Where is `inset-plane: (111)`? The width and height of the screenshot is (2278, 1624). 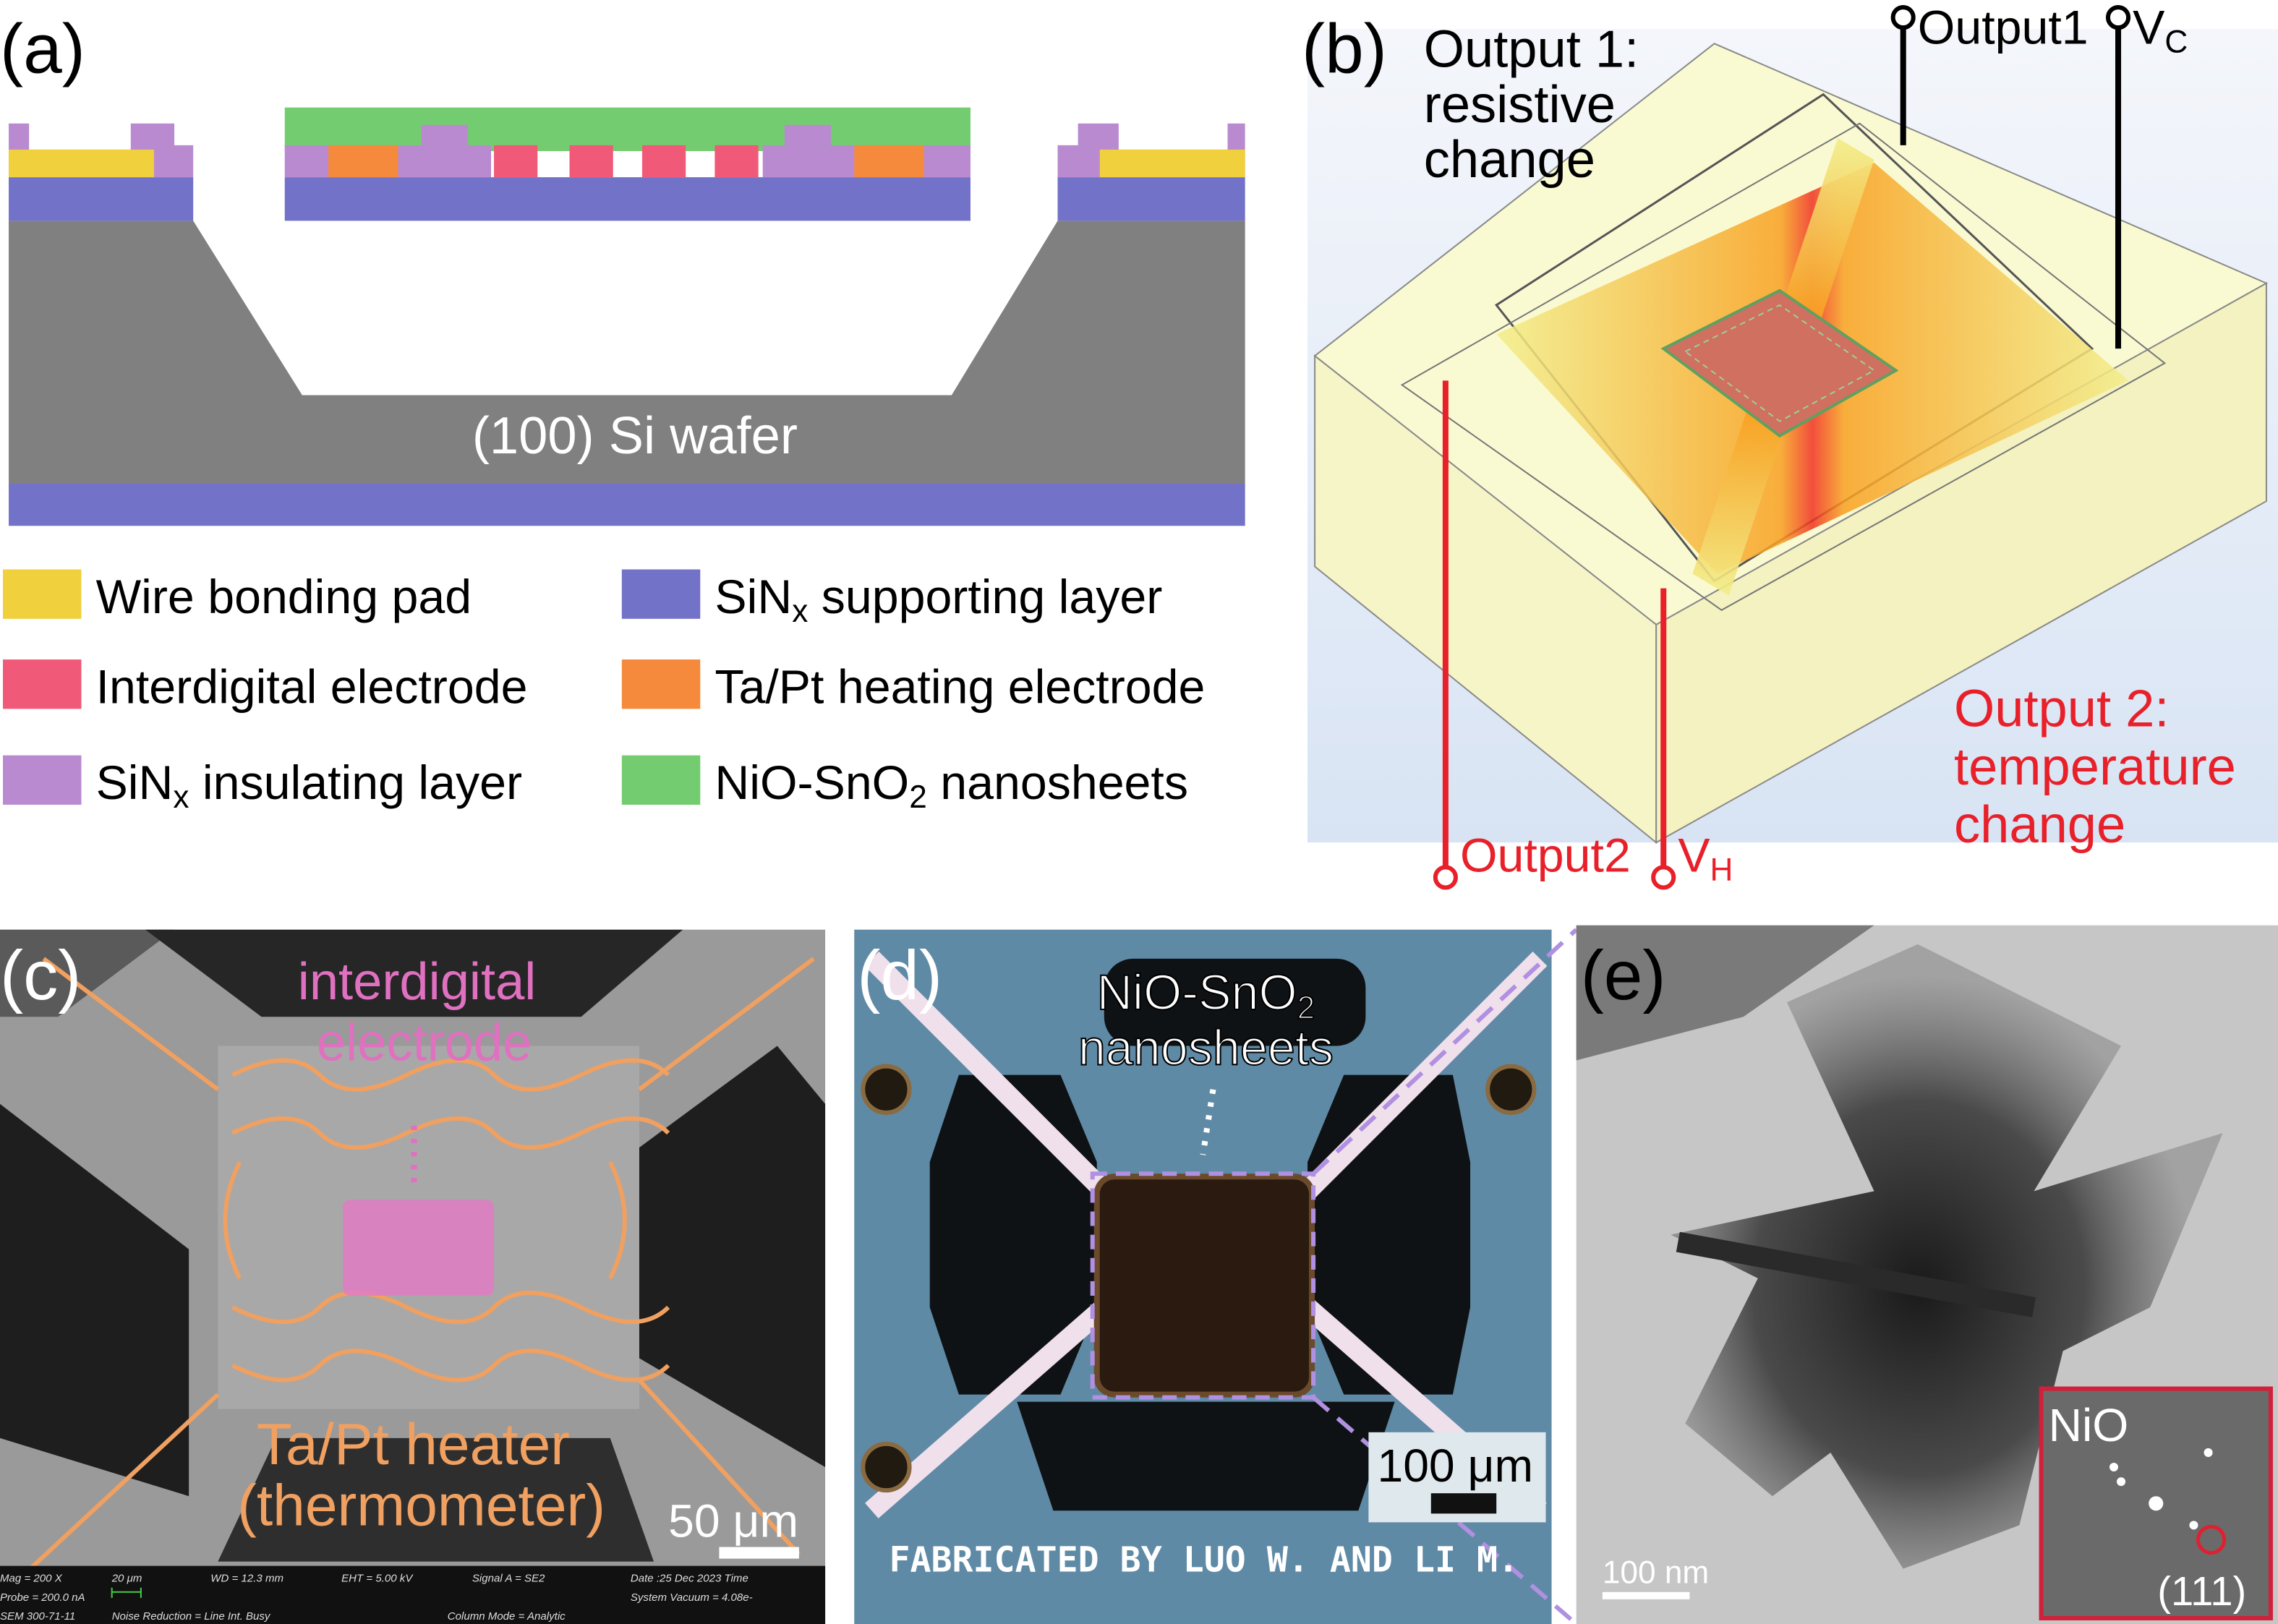 inset-plane: (111) is located at coordinates (2201, 1591).